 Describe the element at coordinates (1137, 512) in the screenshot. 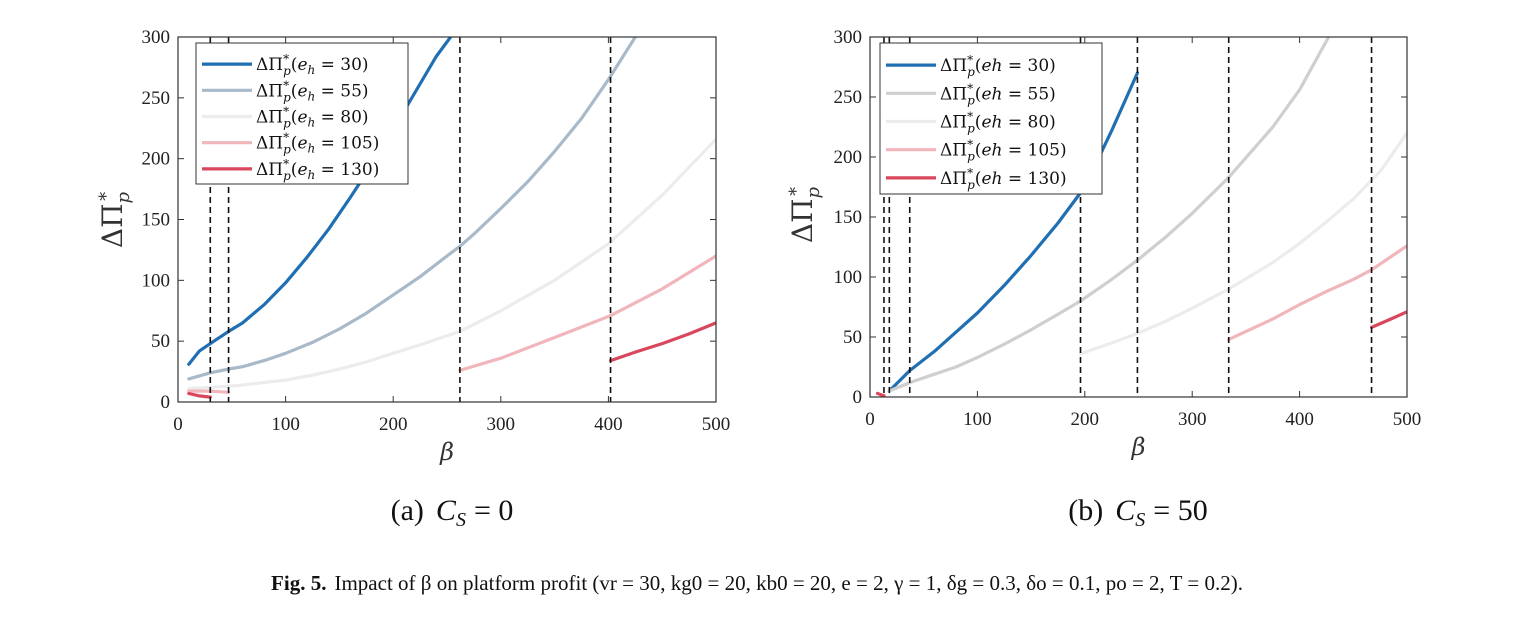

I see `subtitle-b: (b) CS = 50` at that location.